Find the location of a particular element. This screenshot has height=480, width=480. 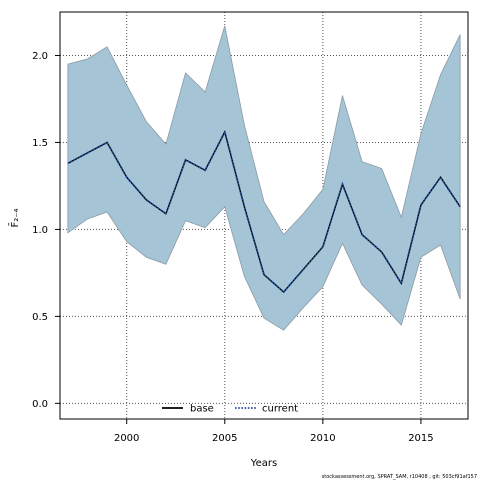

legend-label-base: base is located at coordinates (202, 409).